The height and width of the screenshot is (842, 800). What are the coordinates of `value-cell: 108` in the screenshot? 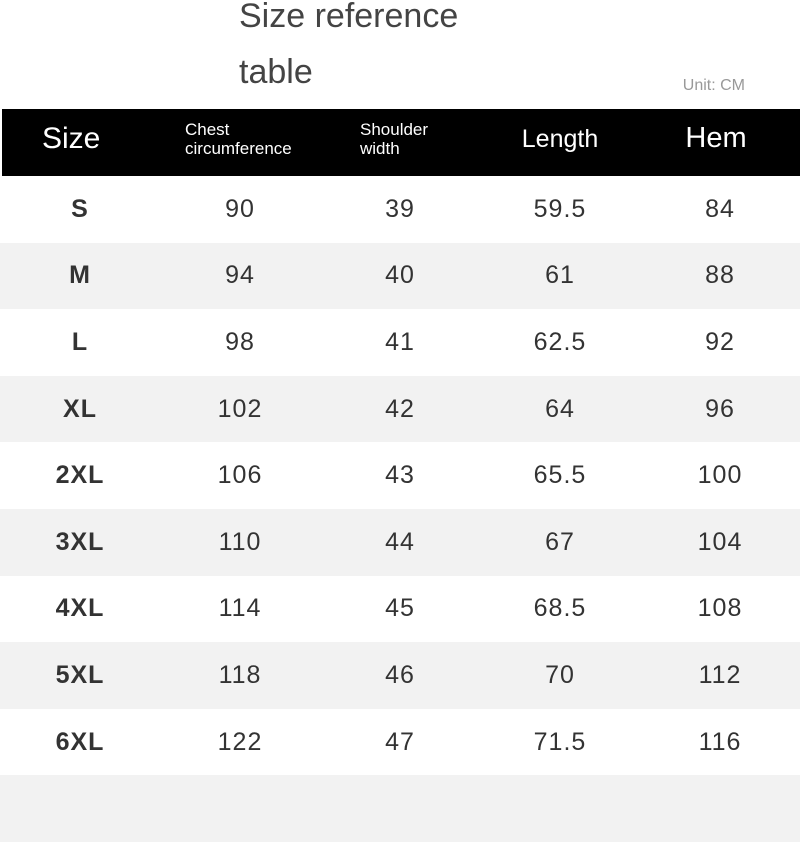 It's located at (720, 608).